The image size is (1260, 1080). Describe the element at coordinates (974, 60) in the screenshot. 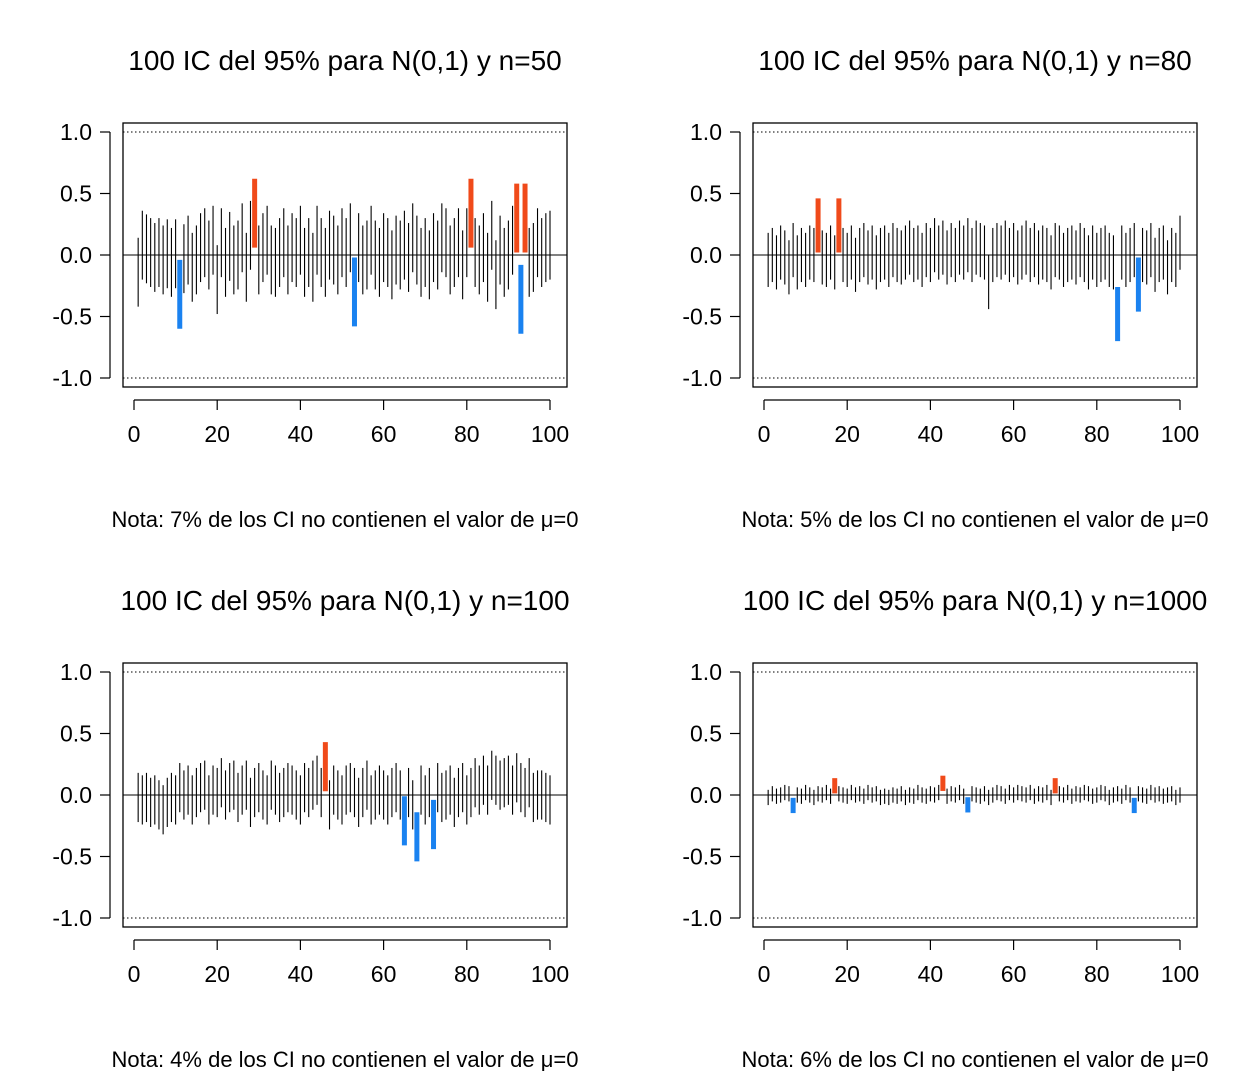

I see `panel-title: 100 IC del 95% para N(0,1) y n=80` at that location.